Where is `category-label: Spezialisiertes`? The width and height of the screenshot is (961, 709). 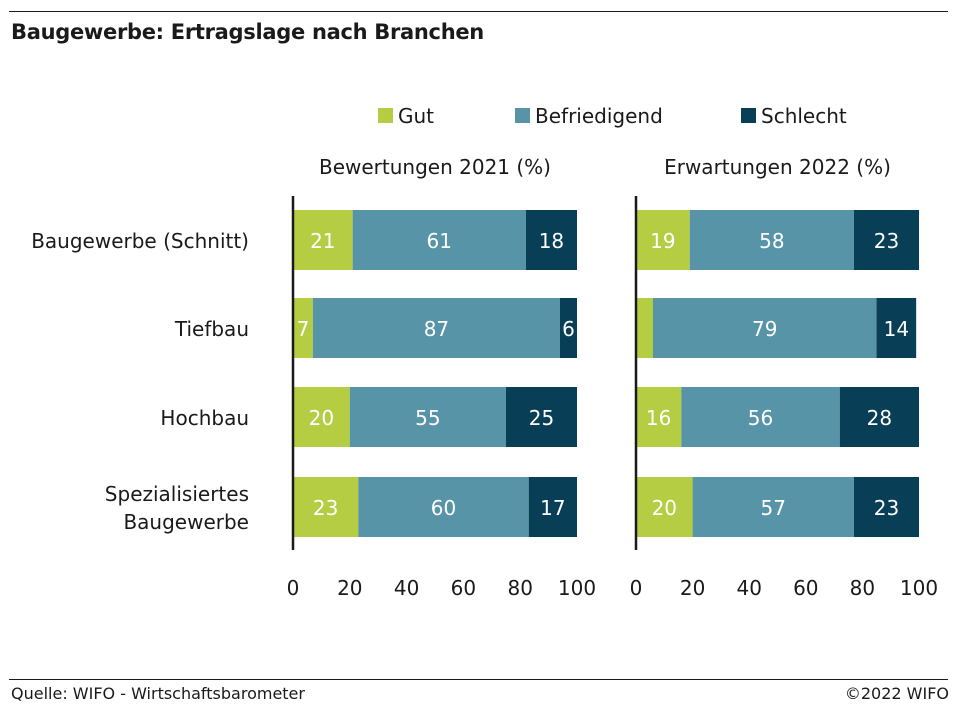 category-label: Spezialisiertes is located at coordinates (177, 494).